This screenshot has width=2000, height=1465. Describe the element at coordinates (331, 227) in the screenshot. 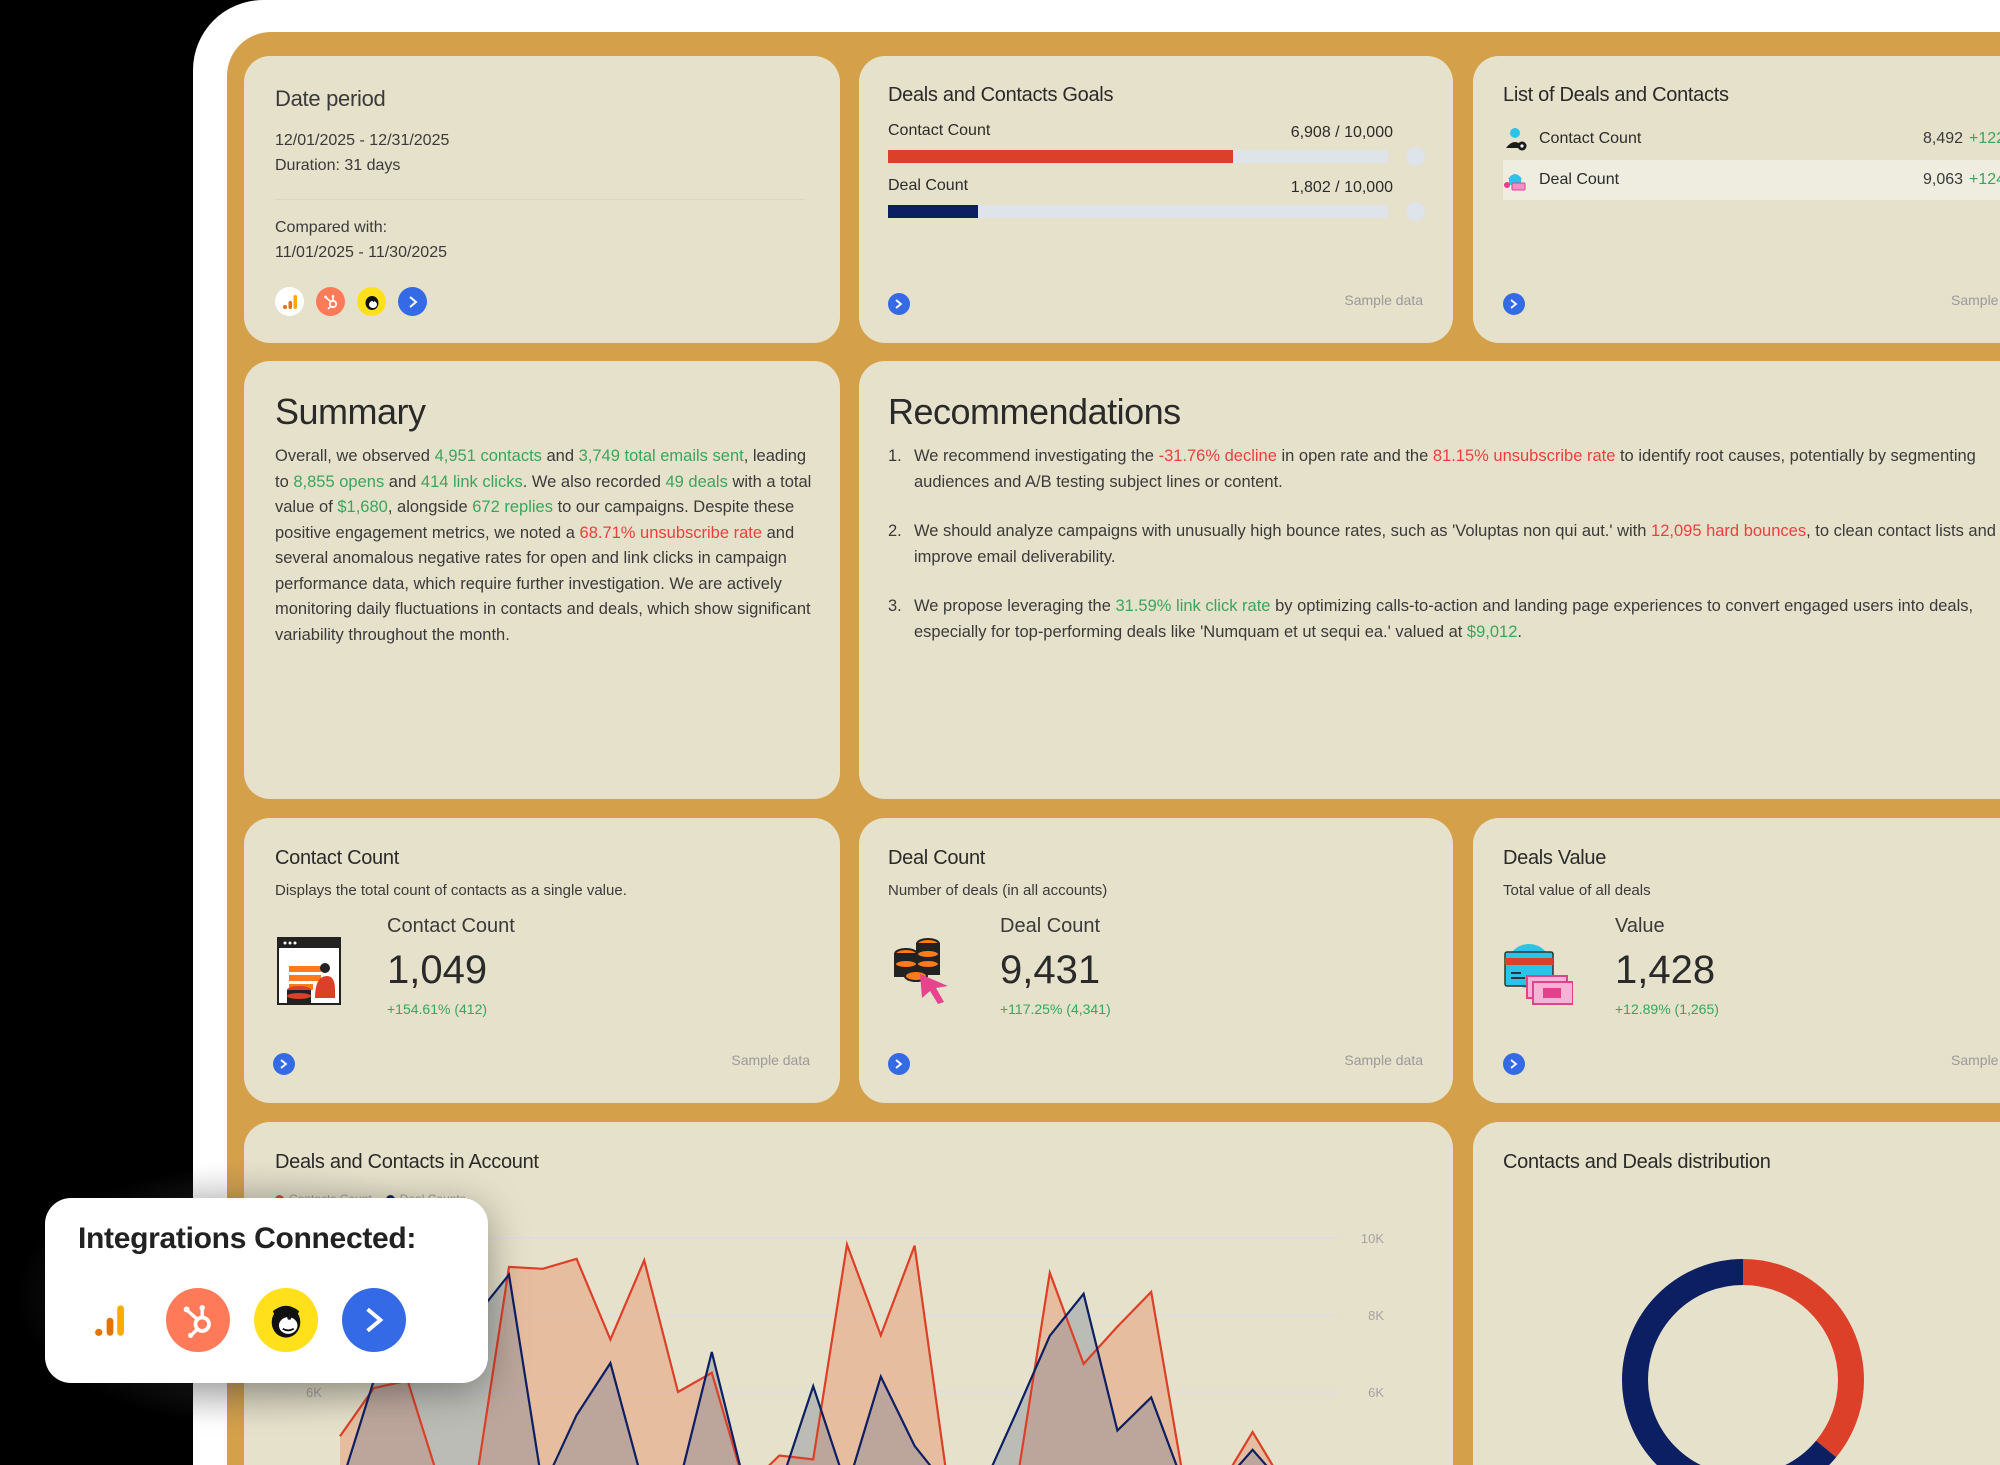

I see `compared-label: Compared with:` at that location.